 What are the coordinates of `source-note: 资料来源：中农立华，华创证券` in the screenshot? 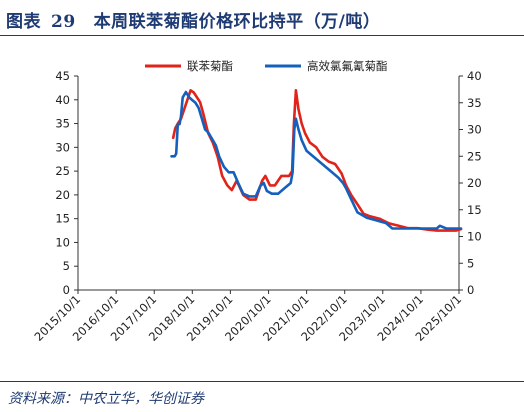 It's located at (106, 399).